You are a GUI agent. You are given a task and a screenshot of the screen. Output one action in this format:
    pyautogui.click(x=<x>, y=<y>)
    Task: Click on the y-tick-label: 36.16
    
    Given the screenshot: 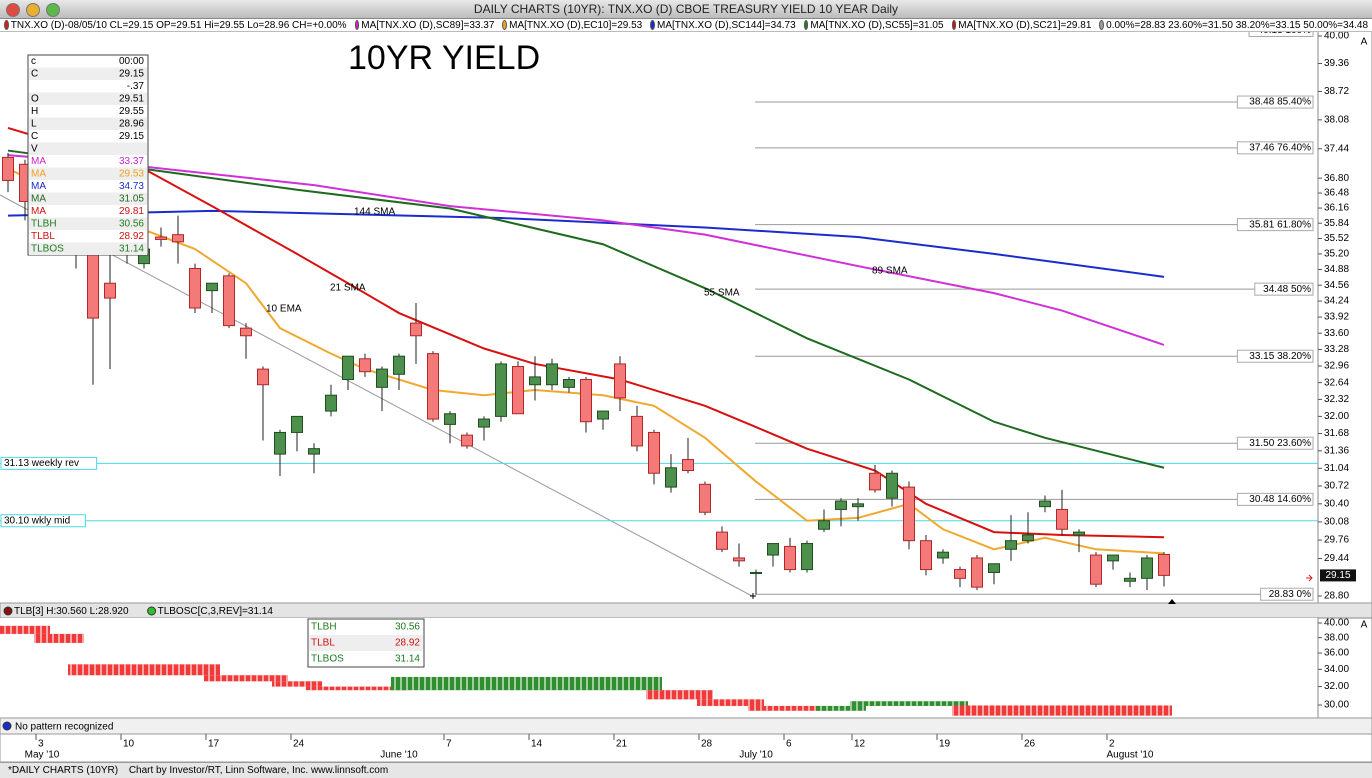 What is the action you would take?
    pyautogui.click(x=1336, y=208)
    